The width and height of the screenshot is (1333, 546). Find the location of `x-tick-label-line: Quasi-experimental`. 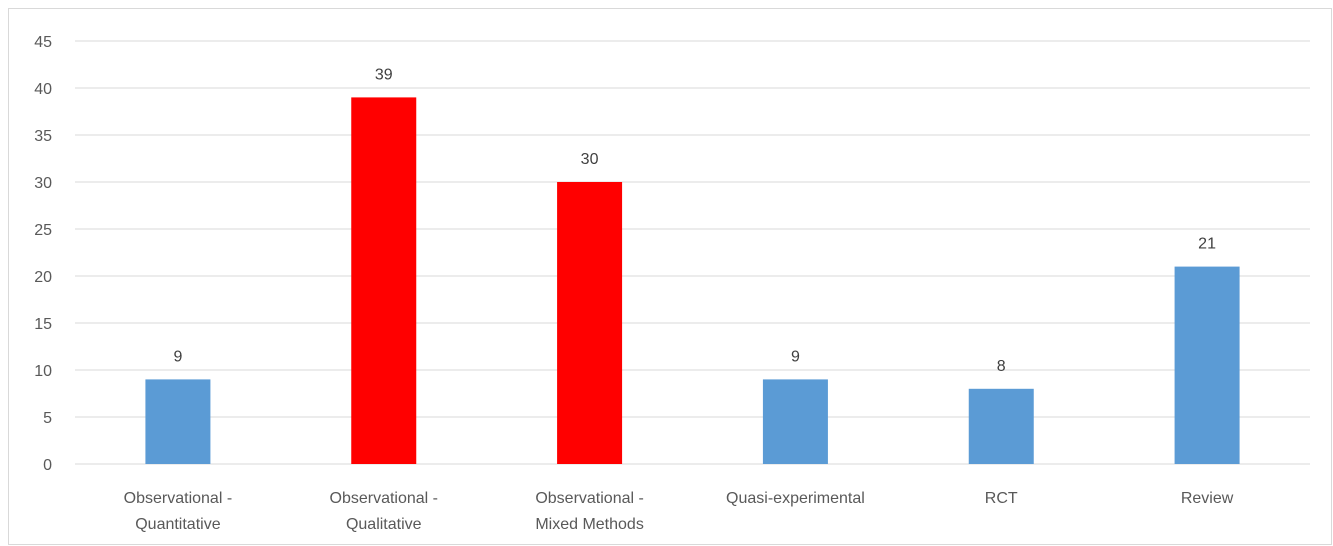

x-tick-label-line: Quasi-experimental is located at coordinates (795, 498).